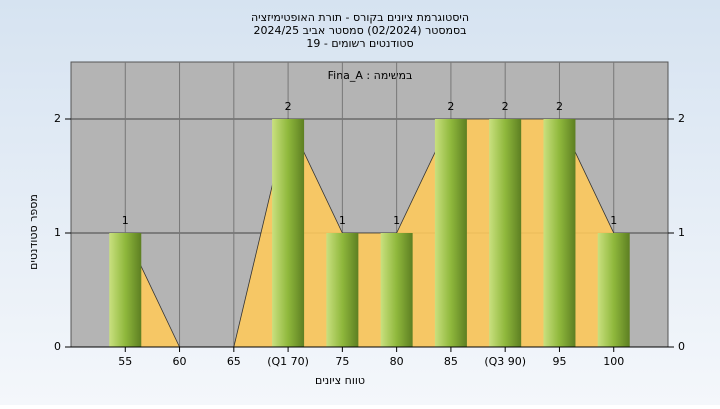  What do you see at coordinates (57, 346) in the screenshot?
I see `y-tick-label: 0` at bounding box center [57, 346].